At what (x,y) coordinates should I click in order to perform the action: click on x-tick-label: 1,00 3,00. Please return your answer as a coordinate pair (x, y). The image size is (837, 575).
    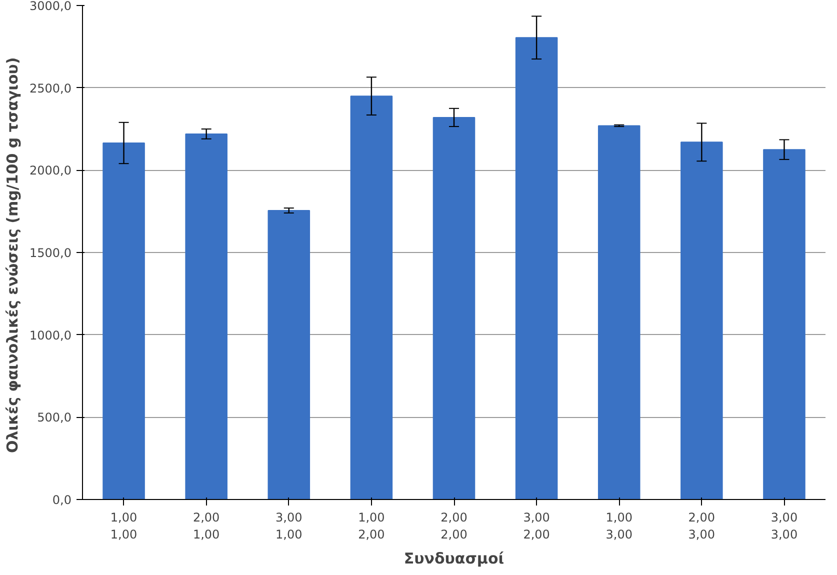
    Looking at the image, I should click on (619, 526).